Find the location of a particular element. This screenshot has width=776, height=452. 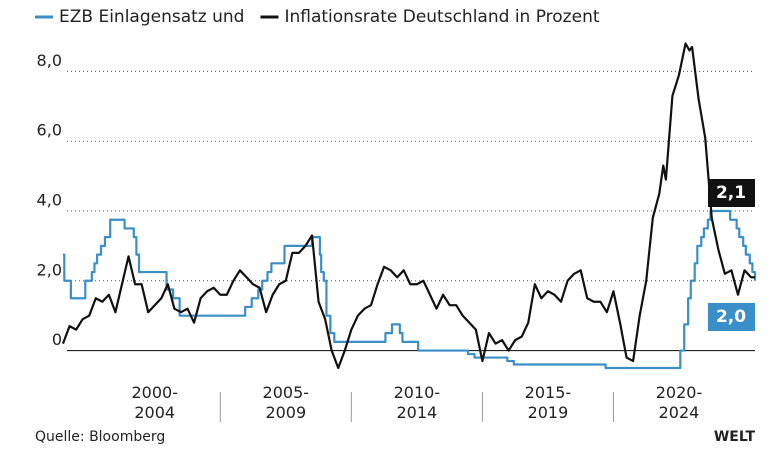

end-label: 2,0 is located at coordinates (731, 317).